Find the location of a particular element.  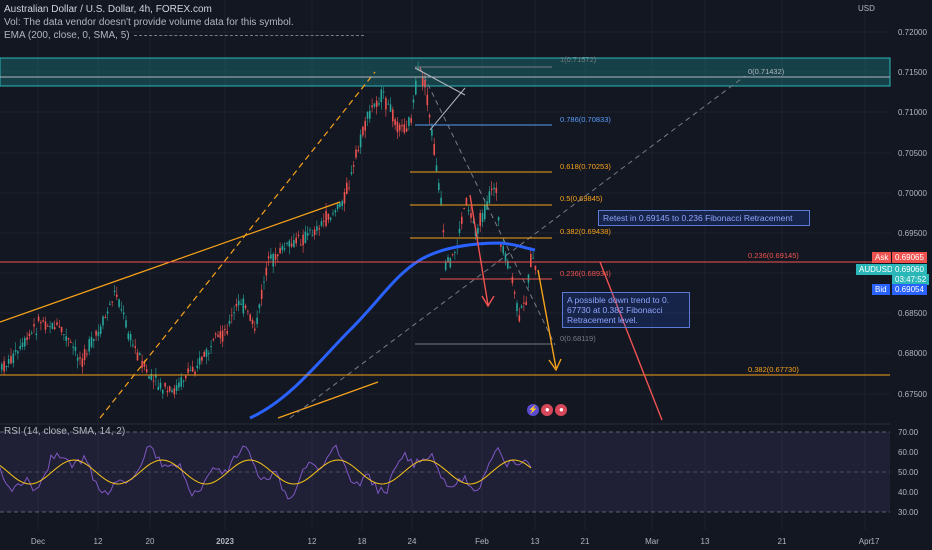

resistance-zone is located at coordinates (445, 72).